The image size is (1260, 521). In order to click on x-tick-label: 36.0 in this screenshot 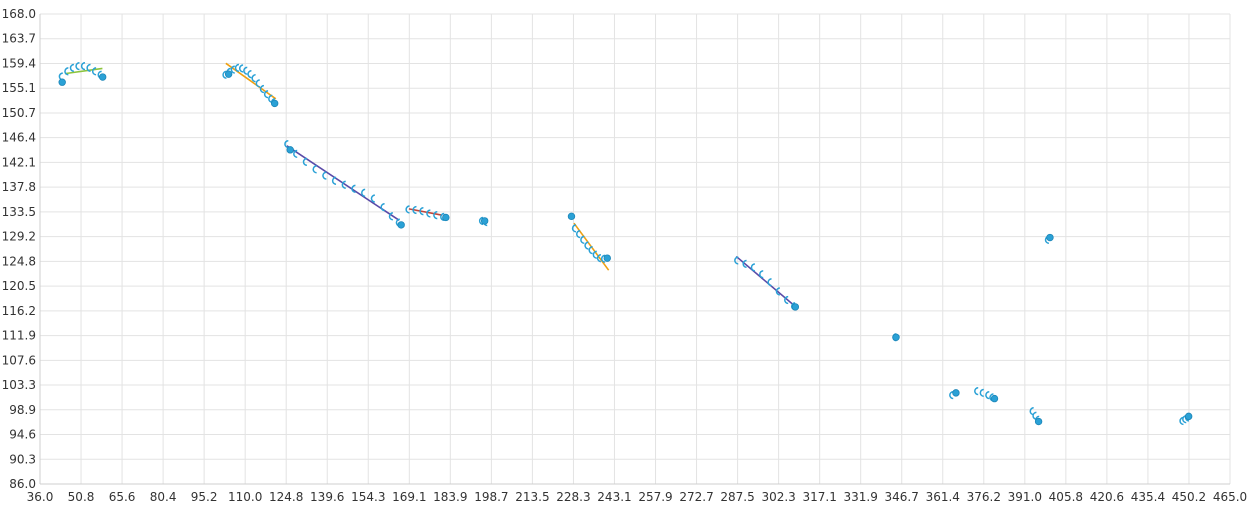, I will do `click(40, 497)`.